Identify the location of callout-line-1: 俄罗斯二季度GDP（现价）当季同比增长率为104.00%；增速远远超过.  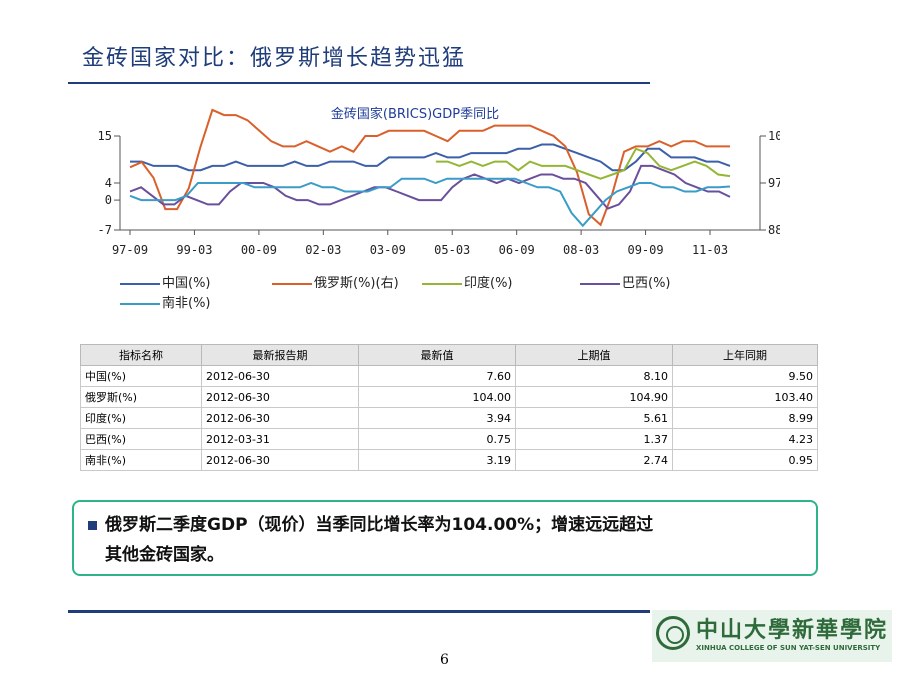
(445, 525).